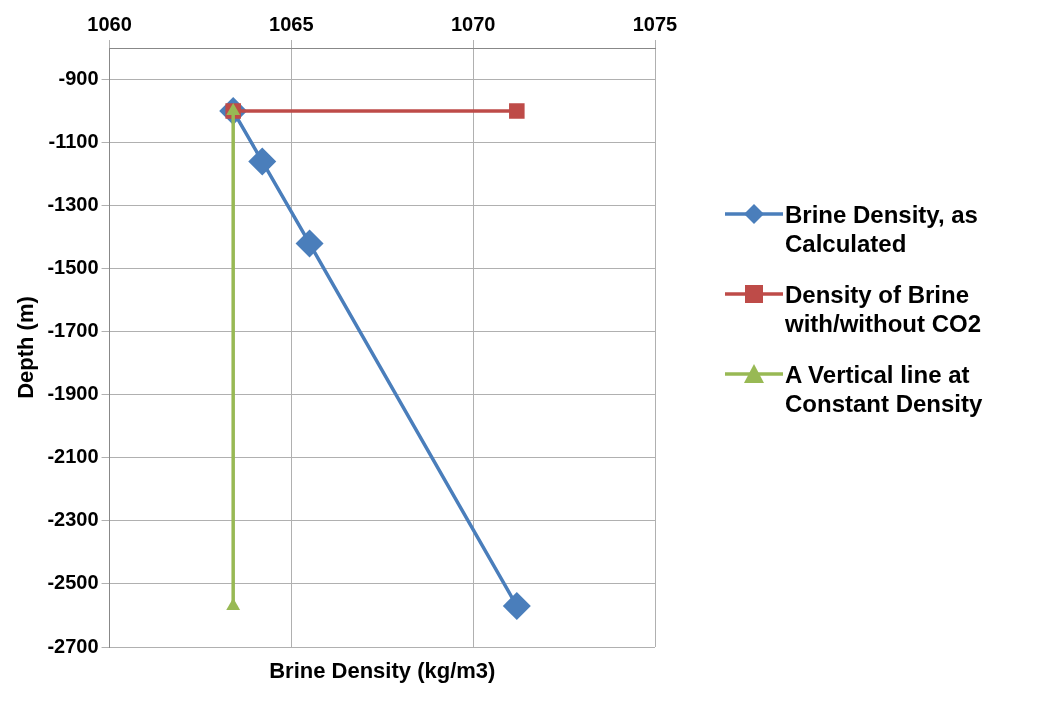 This screenshot has width=1051, height=717. Describe the element at coordinates (655, 23) in the screenshot. I see `x-tick-label: 1075` at that location.